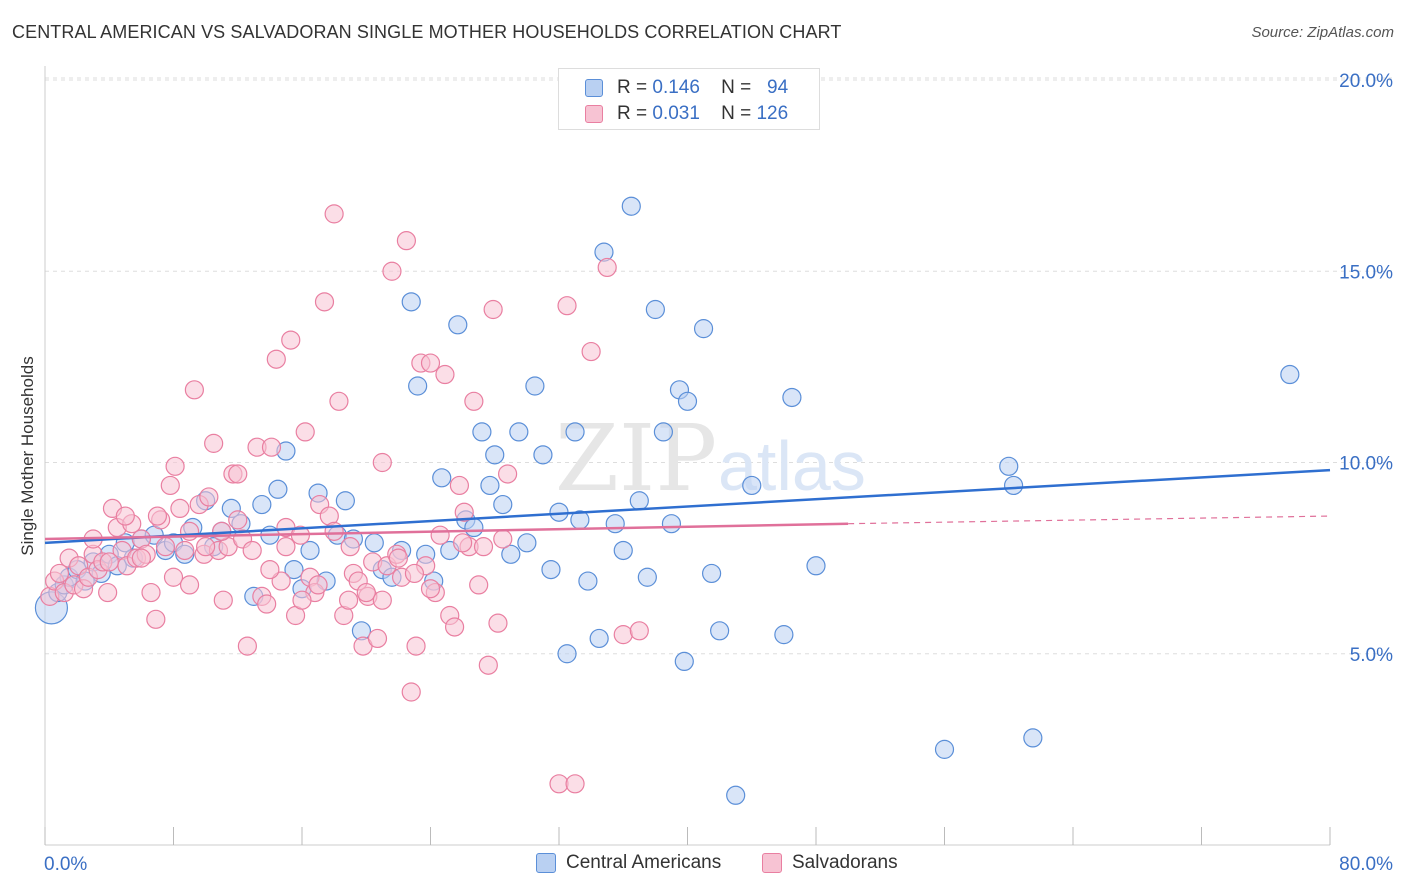 The width and height of the screenshot is (1406, 892). What do you see at coordinates (1089, 520) in the screenshot?
I see `salvadorans-trendline-extension` at bounding box center [1089, 520].